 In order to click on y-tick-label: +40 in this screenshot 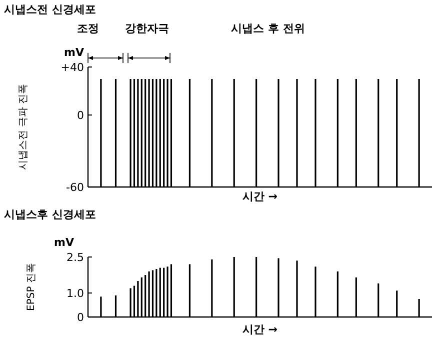, I will do `click(72, 67)`.